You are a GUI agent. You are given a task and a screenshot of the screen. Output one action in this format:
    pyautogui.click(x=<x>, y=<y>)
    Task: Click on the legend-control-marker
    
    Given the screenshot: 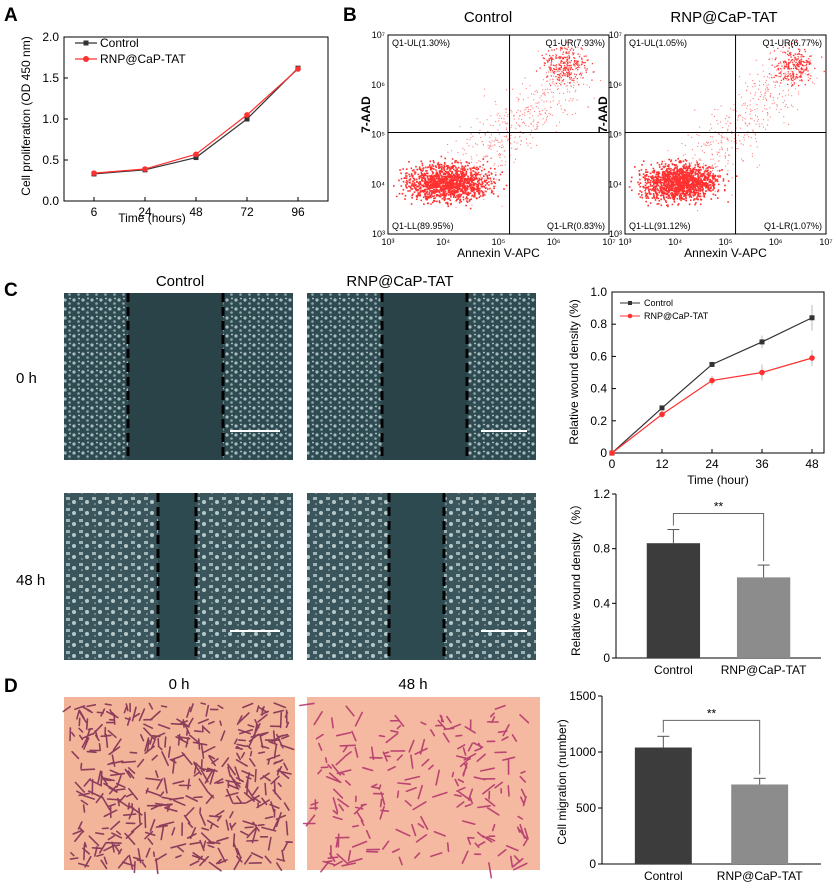 What is the action you would take?
    pyautogui.click(x=86, y=43)
    